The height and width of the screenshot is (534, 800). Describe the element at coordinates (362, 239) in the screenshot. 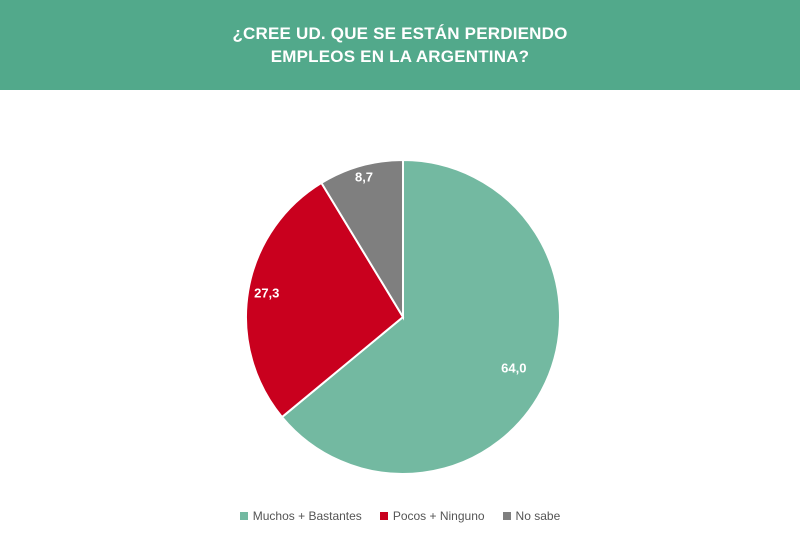

I see `pie-slice-no-sabe` at that location.